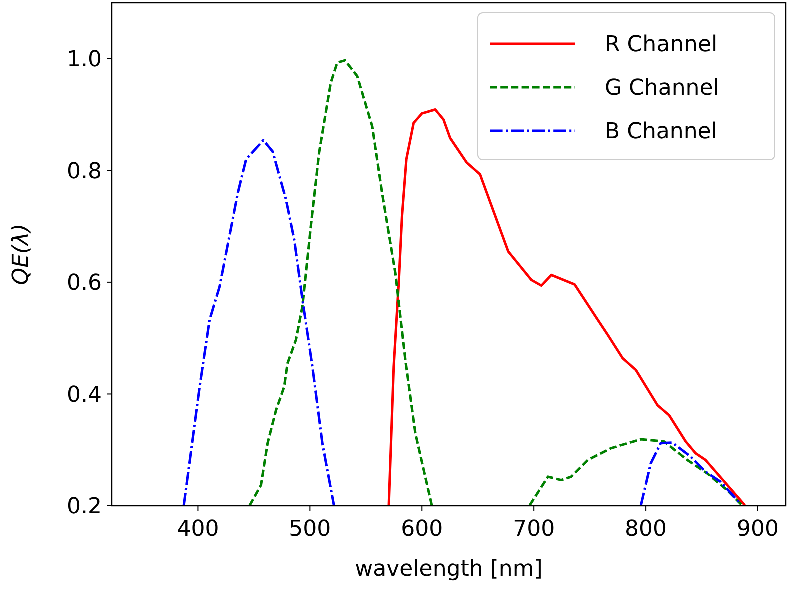 This screenshot has height=590, width=789. What do you see at coordinates (758, 529) in the screenshot?
I see `x-tick-label: 900` at bounding box center [758, 529].